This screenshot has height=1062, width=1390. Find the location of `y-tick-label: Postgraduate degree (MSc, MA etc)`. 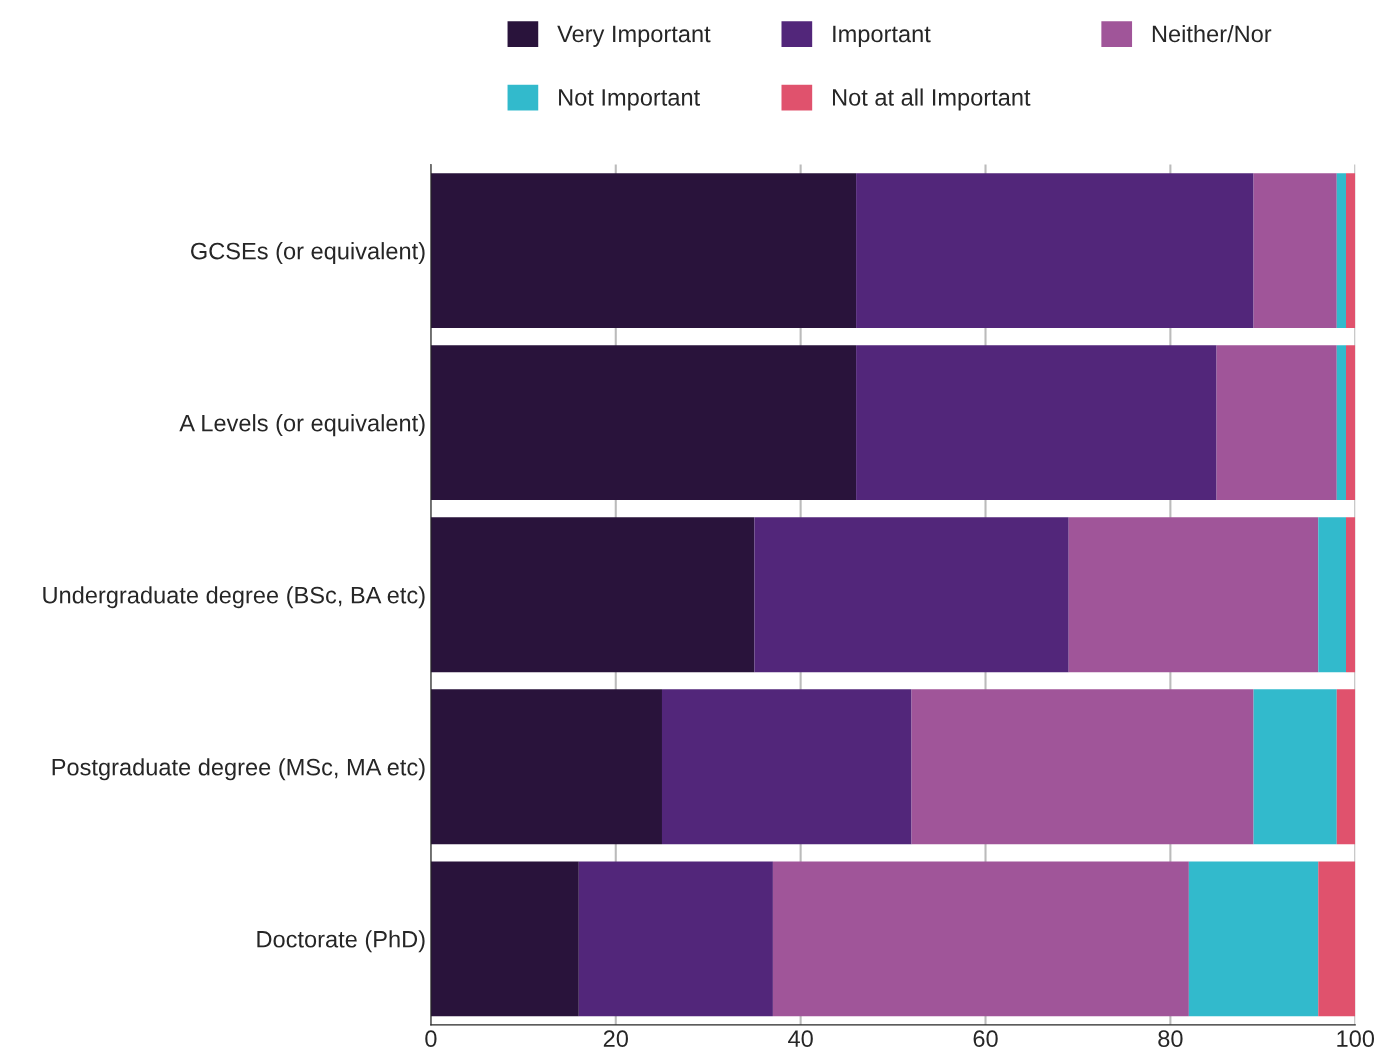

y-tick-label: Postgraduate degree (MSc, MA etc) is located at coordinates (238, 769).